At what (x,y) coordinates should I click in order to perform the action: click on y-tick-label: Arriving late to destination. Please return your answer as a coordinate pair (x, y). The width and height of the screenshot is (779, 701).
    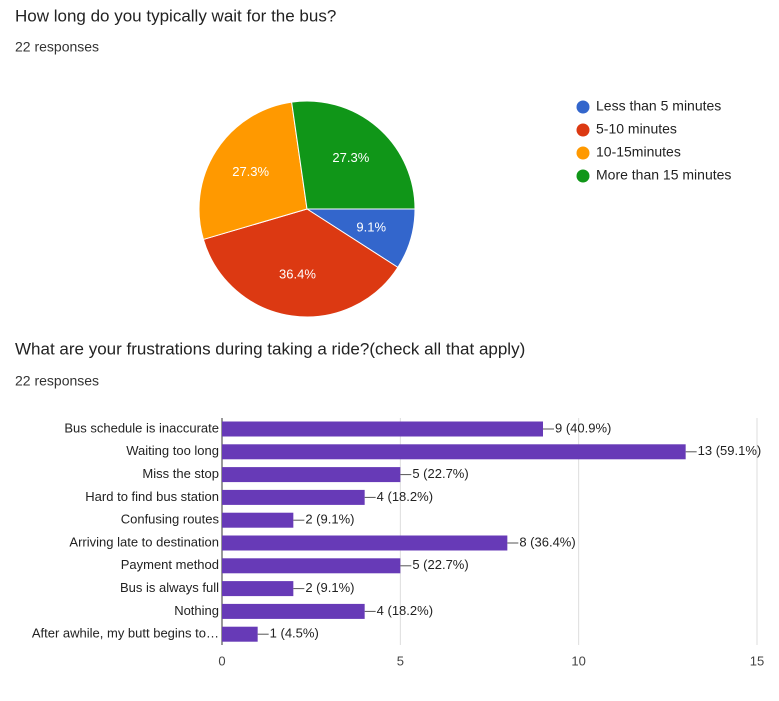
    Looking at the image, I should click on (144, 541).